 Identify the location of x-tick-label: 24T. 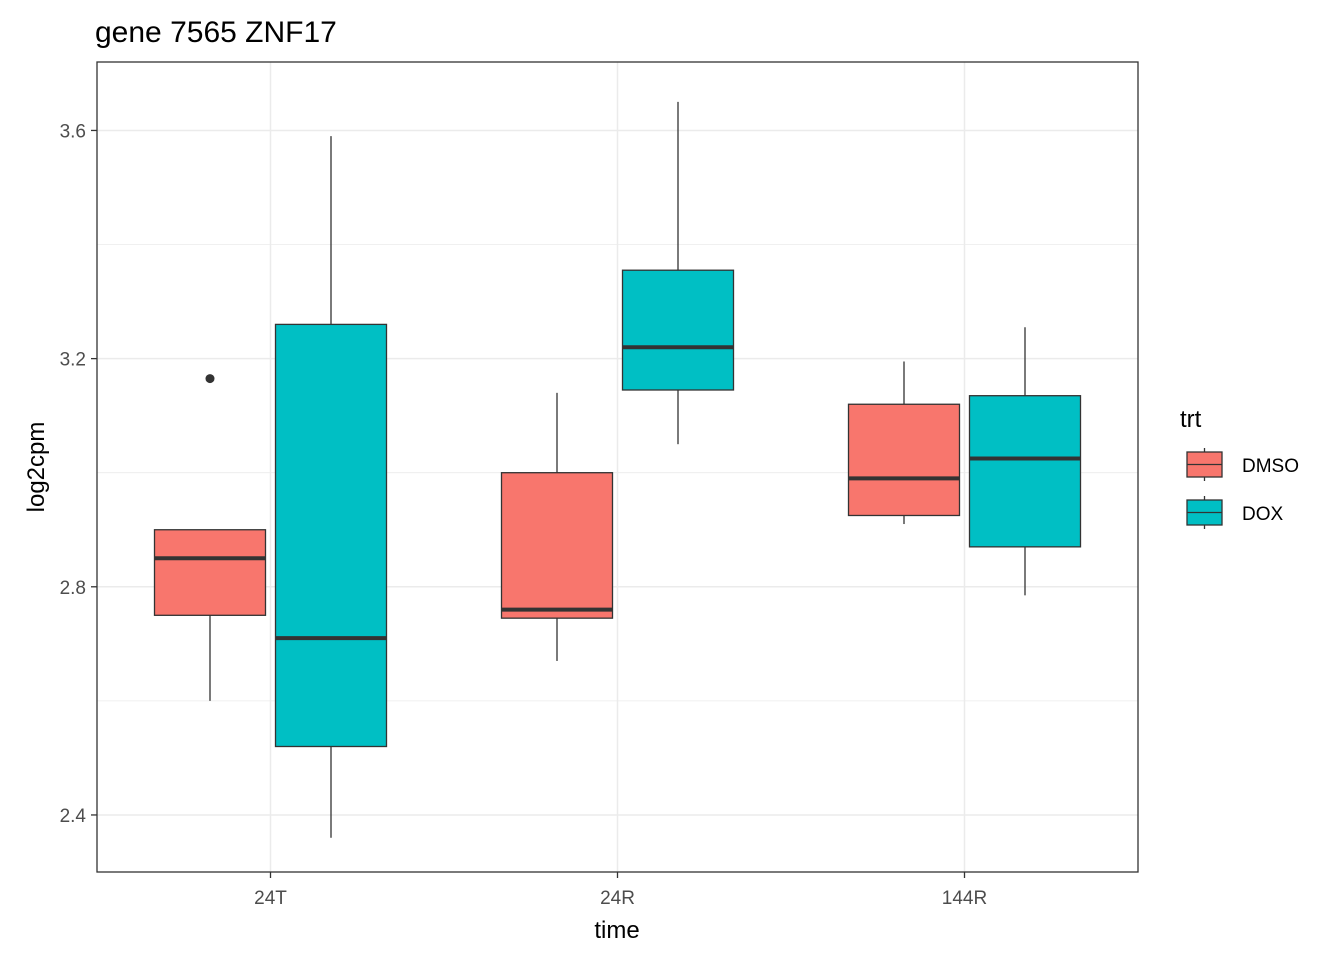
(270, 898).